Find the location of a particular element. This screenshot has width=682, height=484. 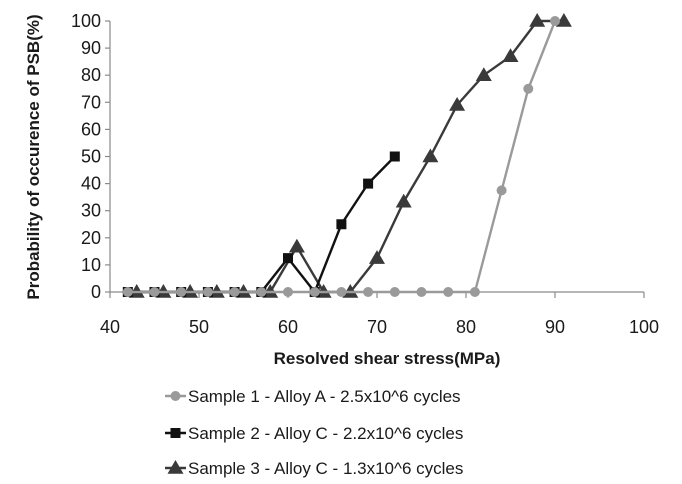

legend-item-3: Sample 3 - Alloy C - 1.3x10^6 cycles is located at coordinates (314, 468).